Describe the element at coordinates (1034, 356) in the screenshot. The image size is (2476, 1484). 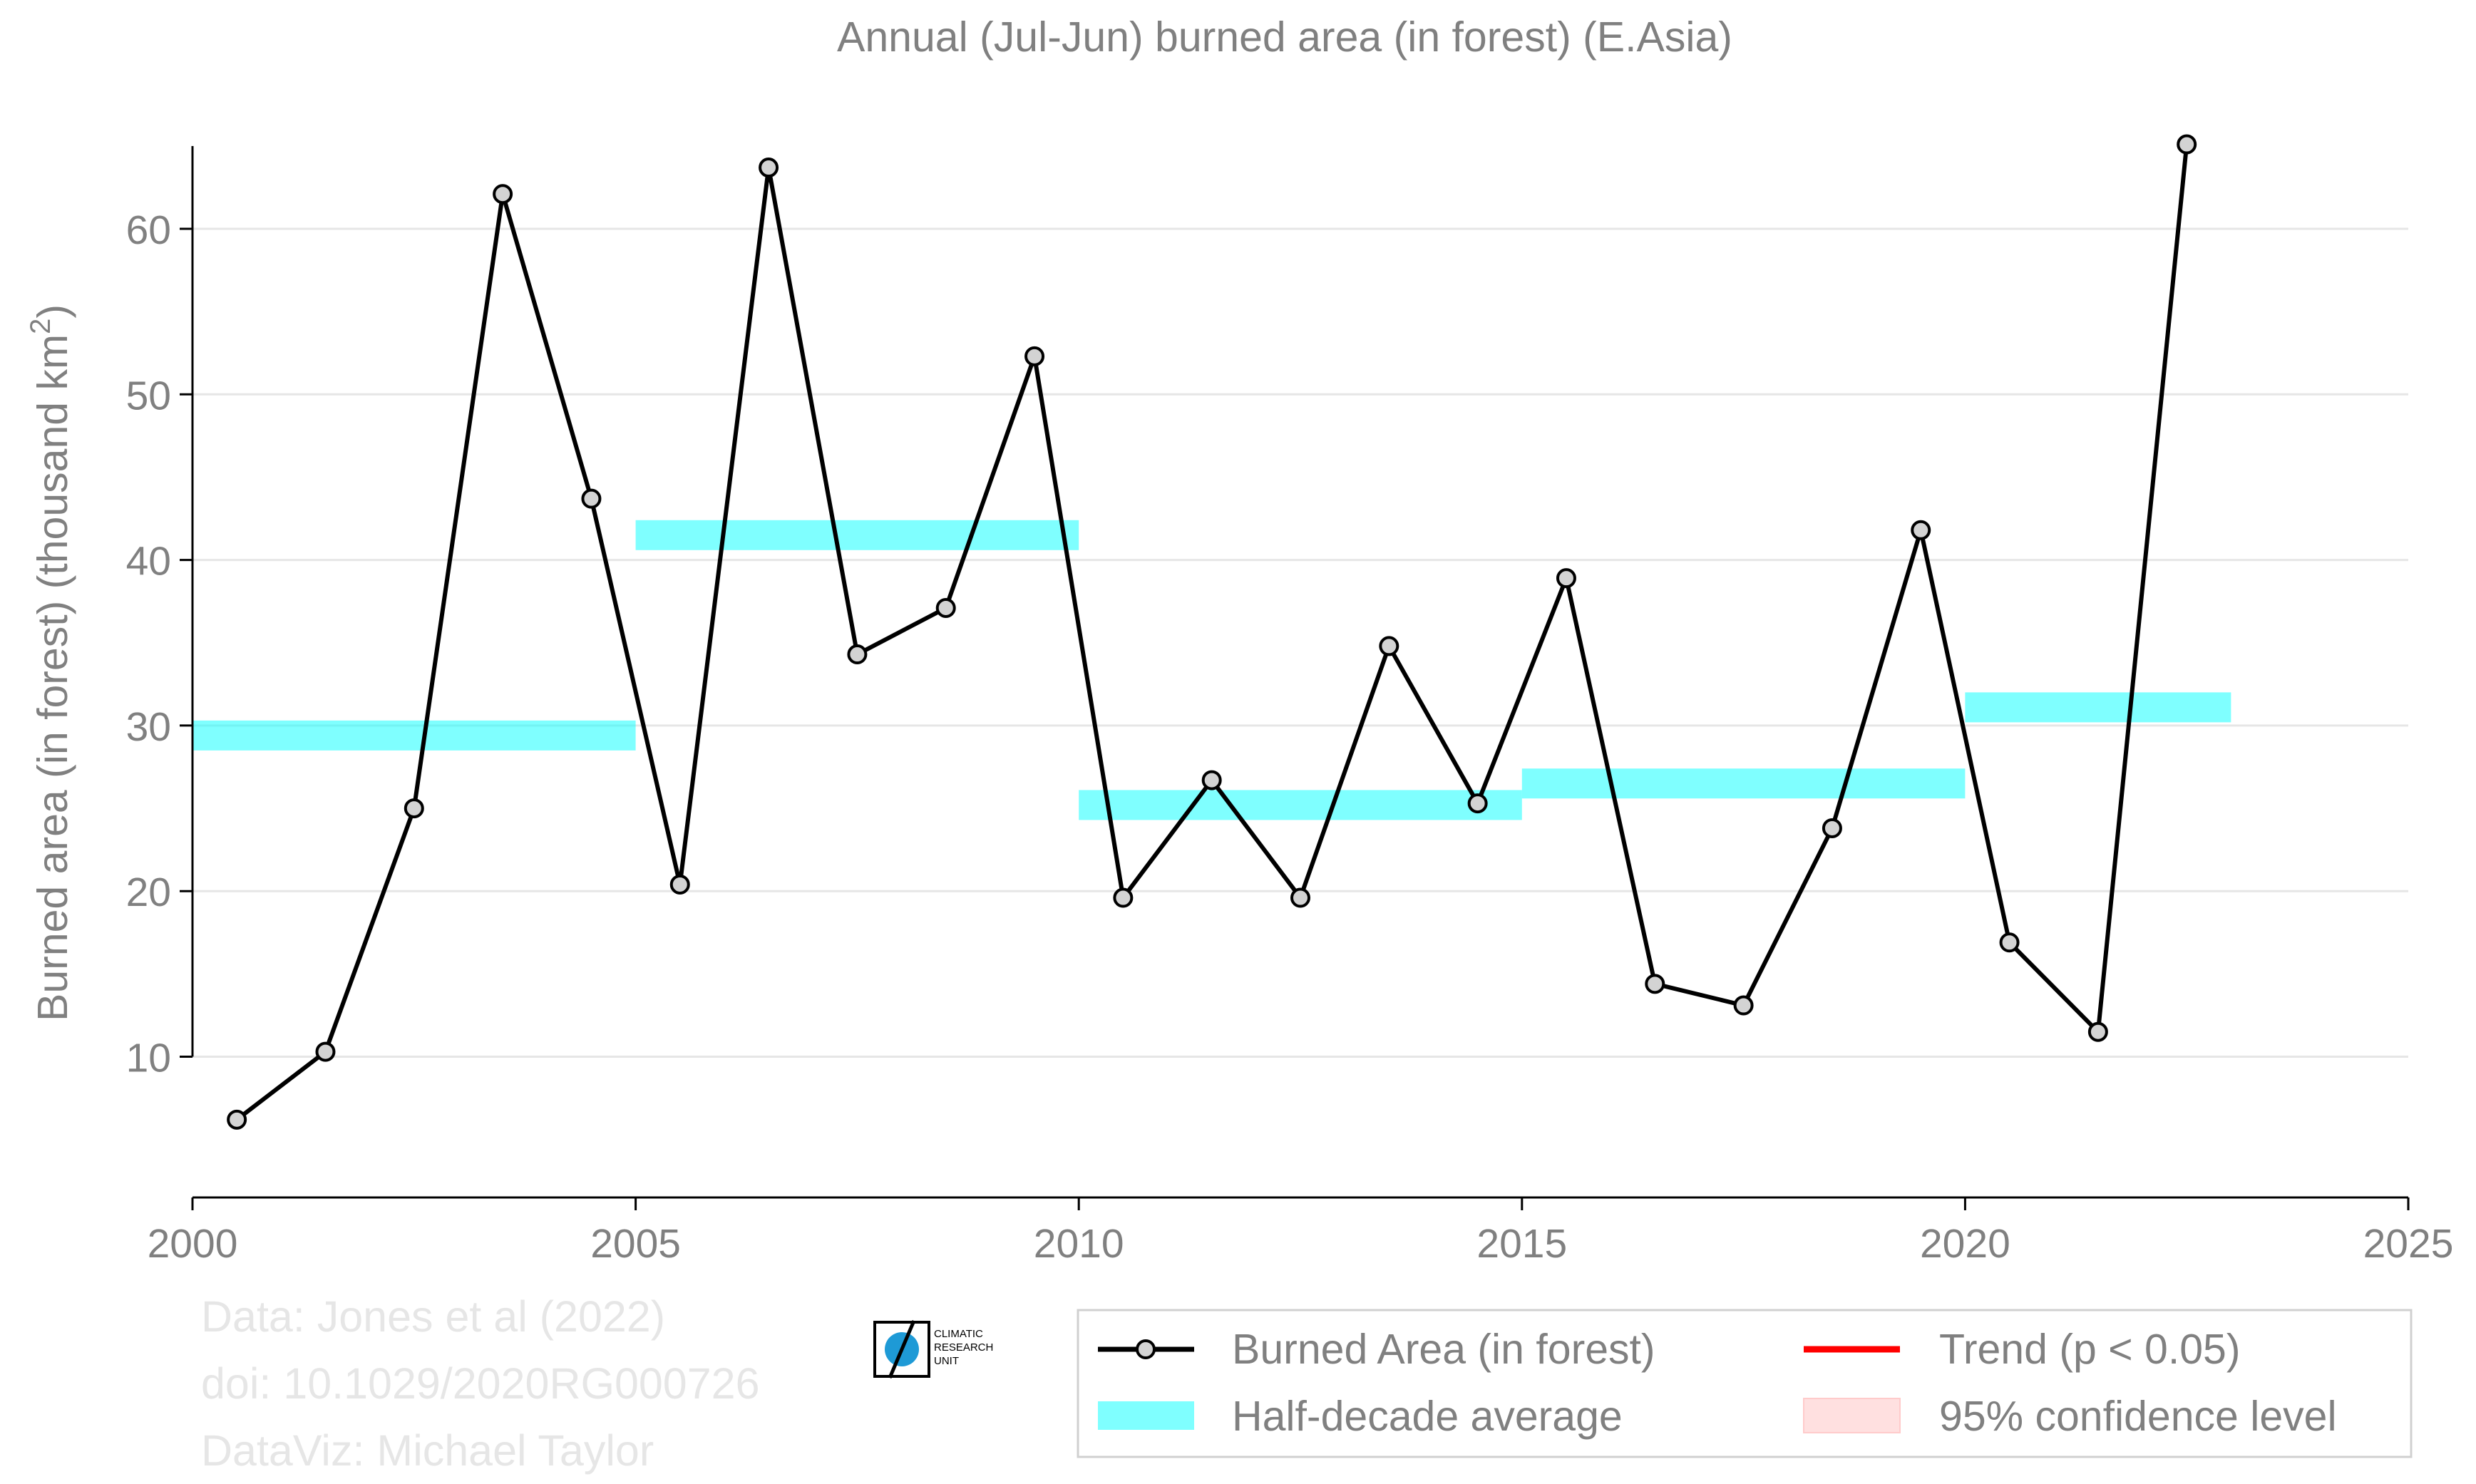
I see `data-point-2009.5` at that location.